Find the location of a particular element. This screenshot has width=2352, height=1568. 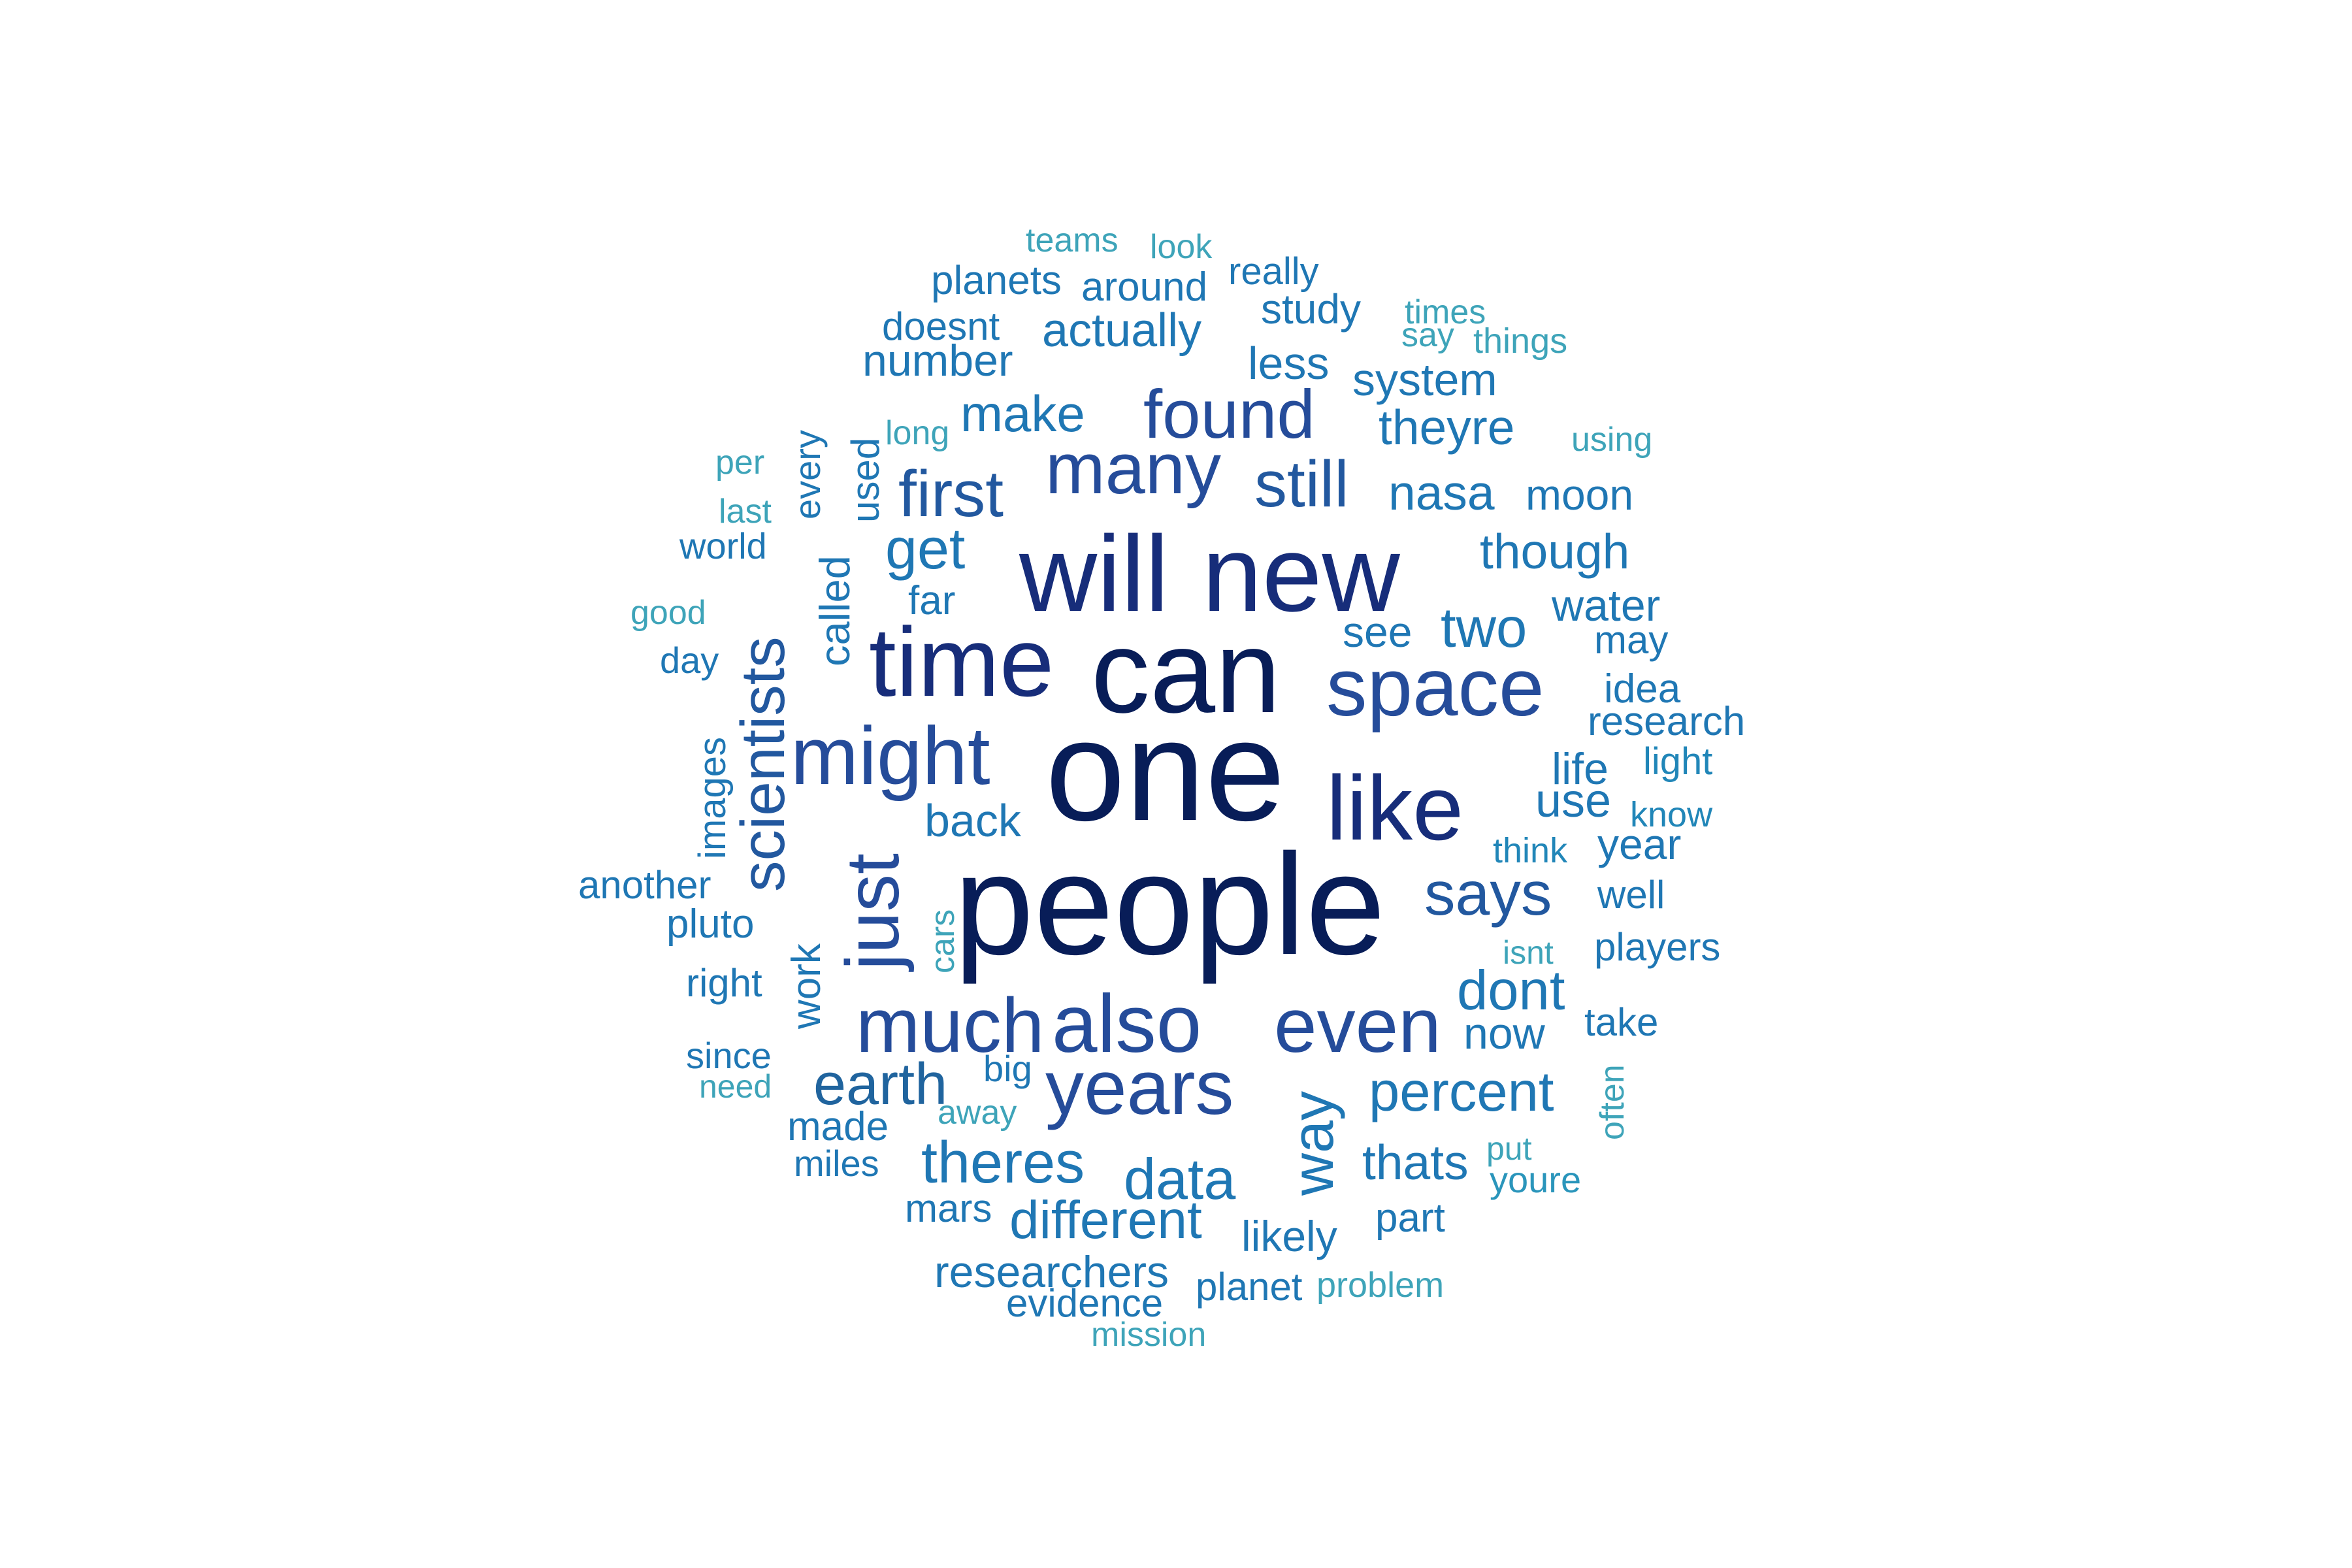

word-scientists: scientists is located at coordinates (763, 764).